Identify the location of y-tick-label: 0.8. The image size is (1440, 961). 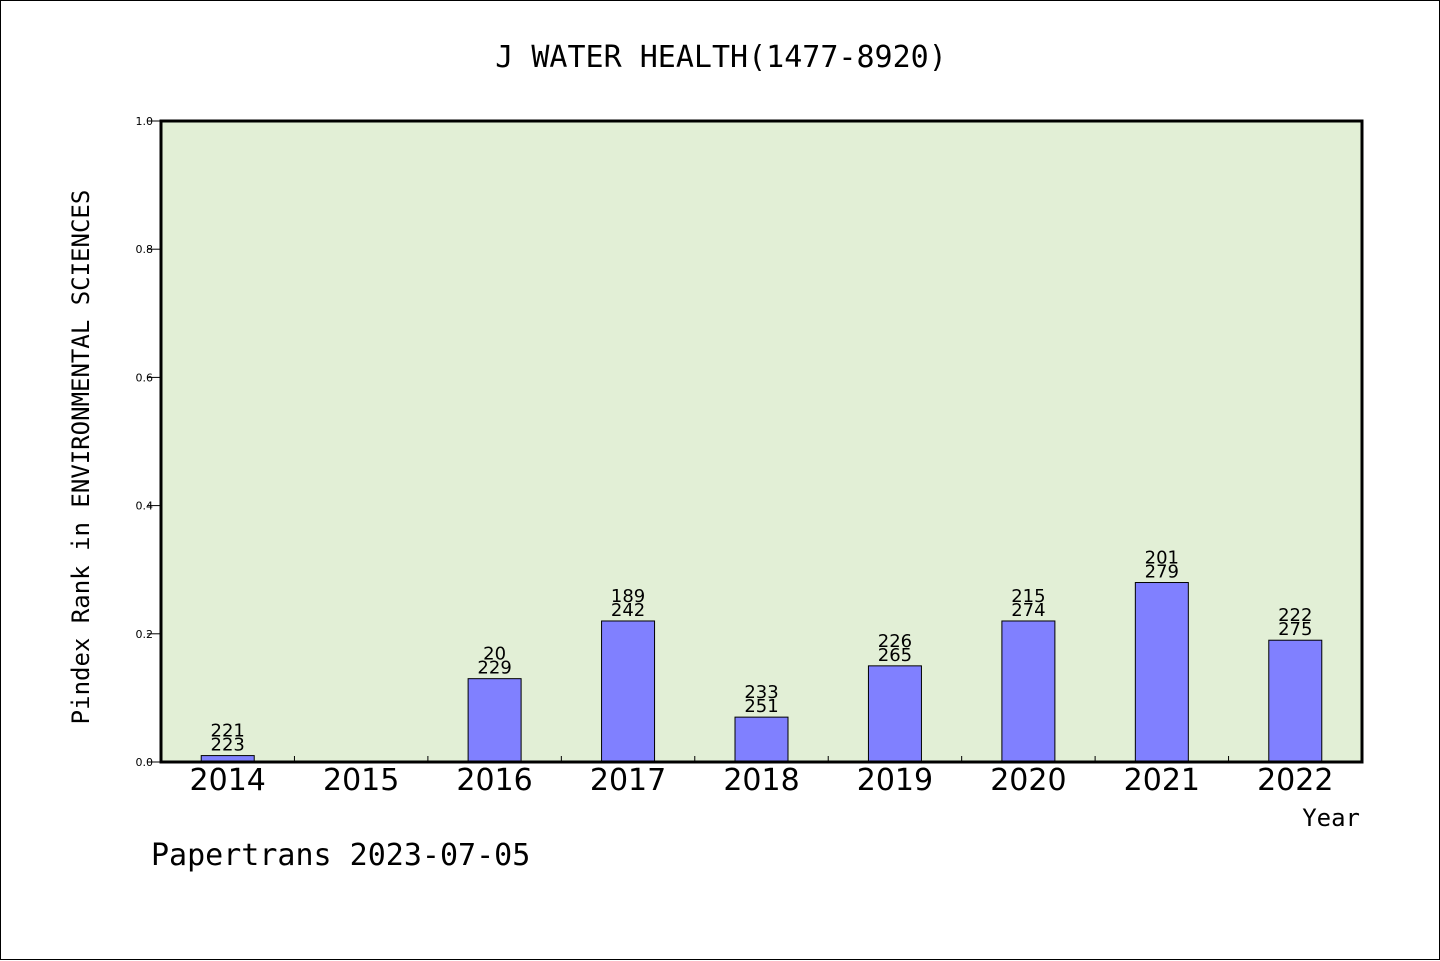
(145, 249).